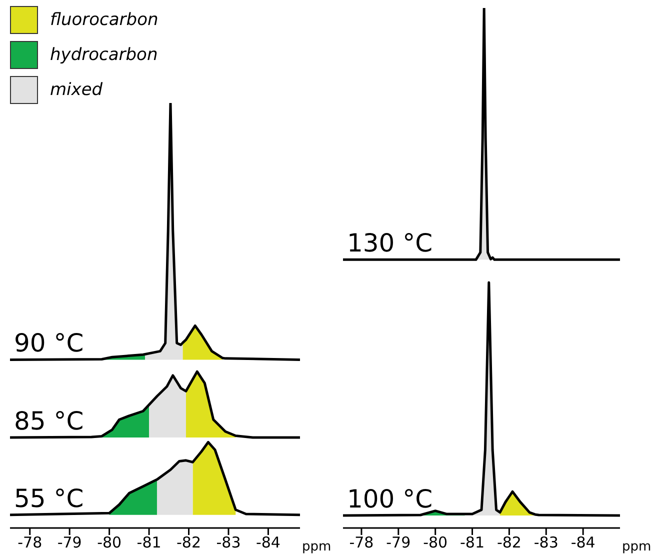  Describe the element at coordinates (104, 54) in the screenshot. I see `legend-label: hydrocarbon` at that location.